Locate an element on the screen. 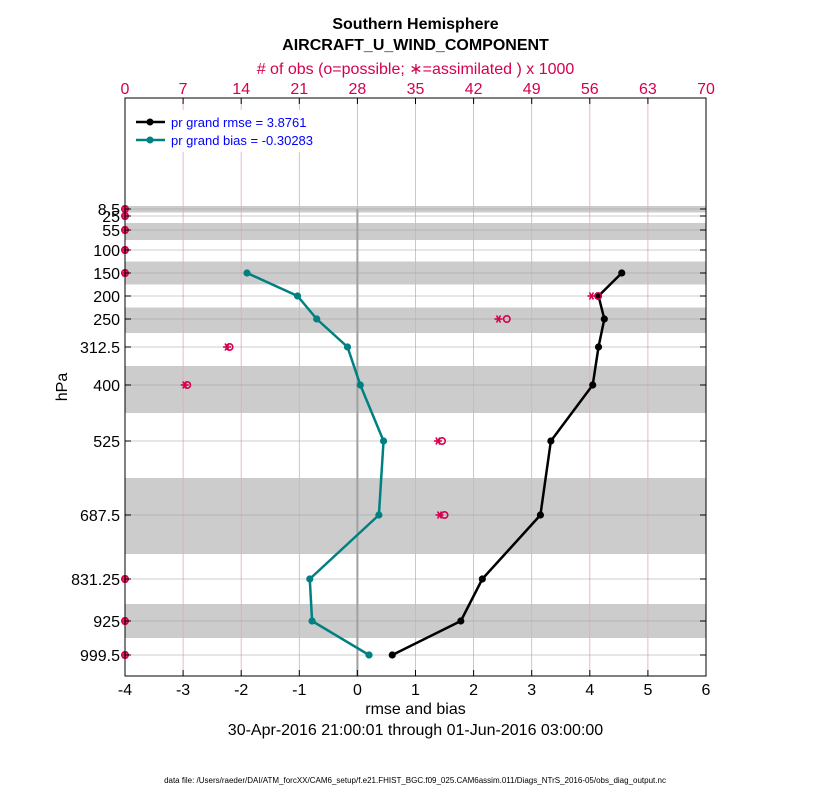 Image resolution: width=830 pixels, height=800 pixels. y-tick-label-8.5: 8.5 is located at coordinates (109, 210).